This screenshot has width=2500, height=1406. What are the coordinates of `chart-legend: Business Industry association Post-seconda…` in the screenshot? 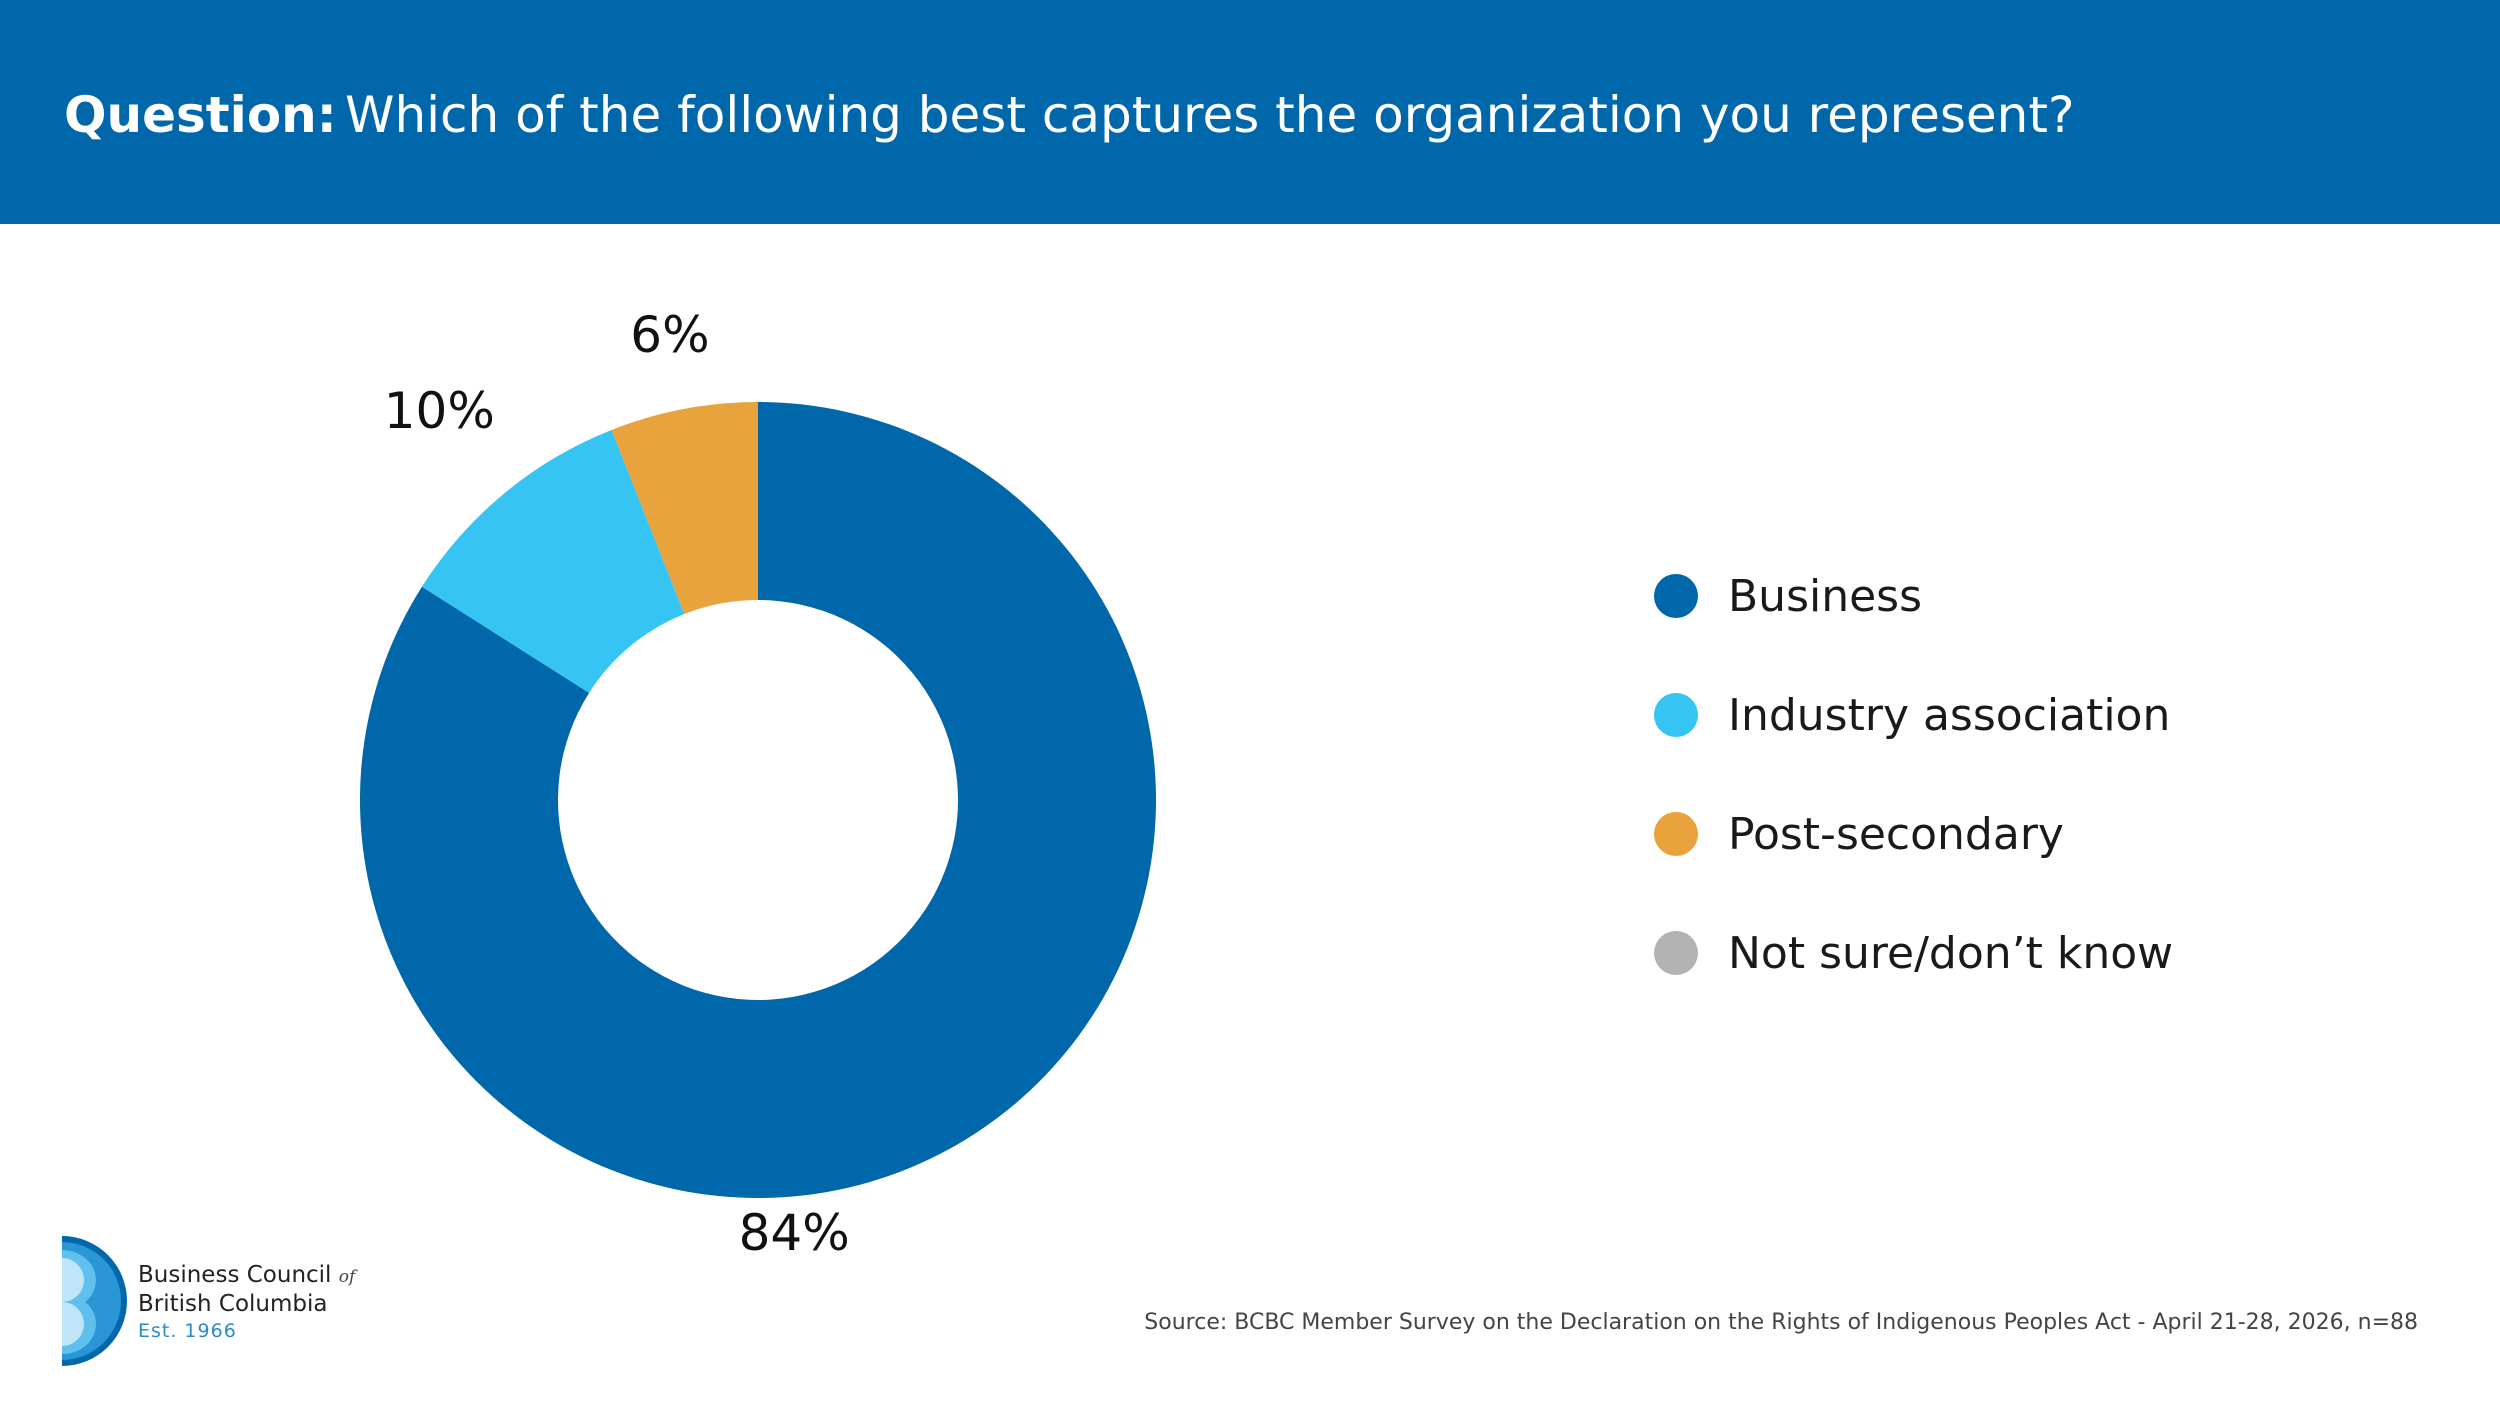 It's located at (1913, 804).